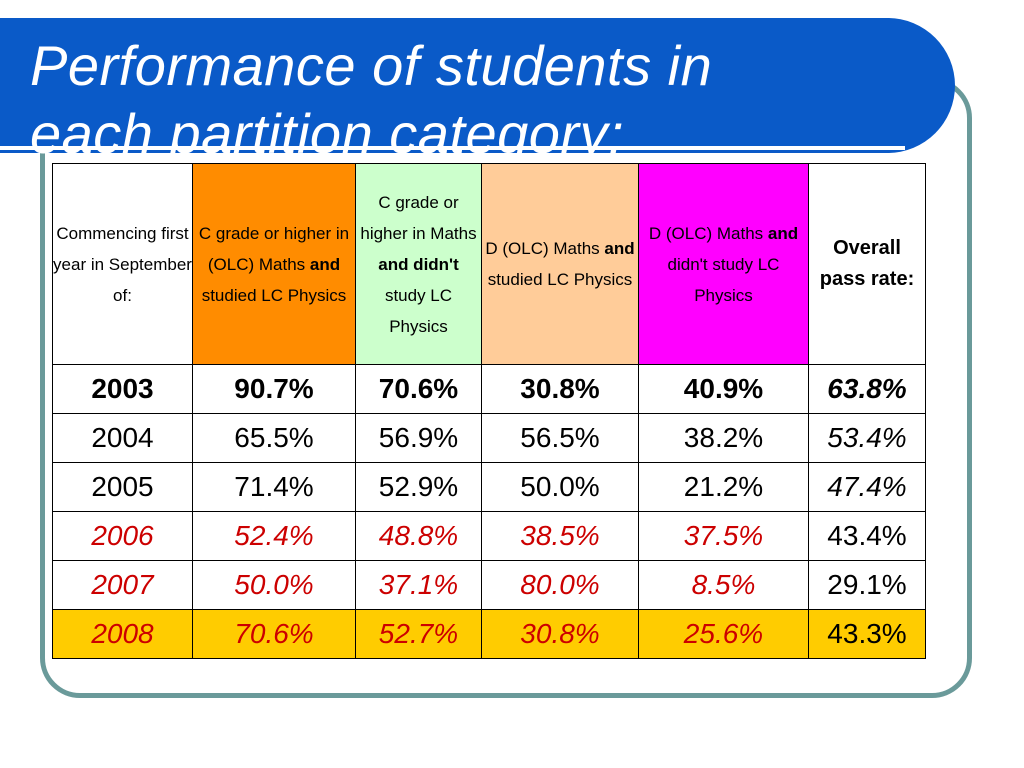 The width and height of the screenshot is (1024, 768). I want to click on value-cell: 52.4%, so click(274, 536).